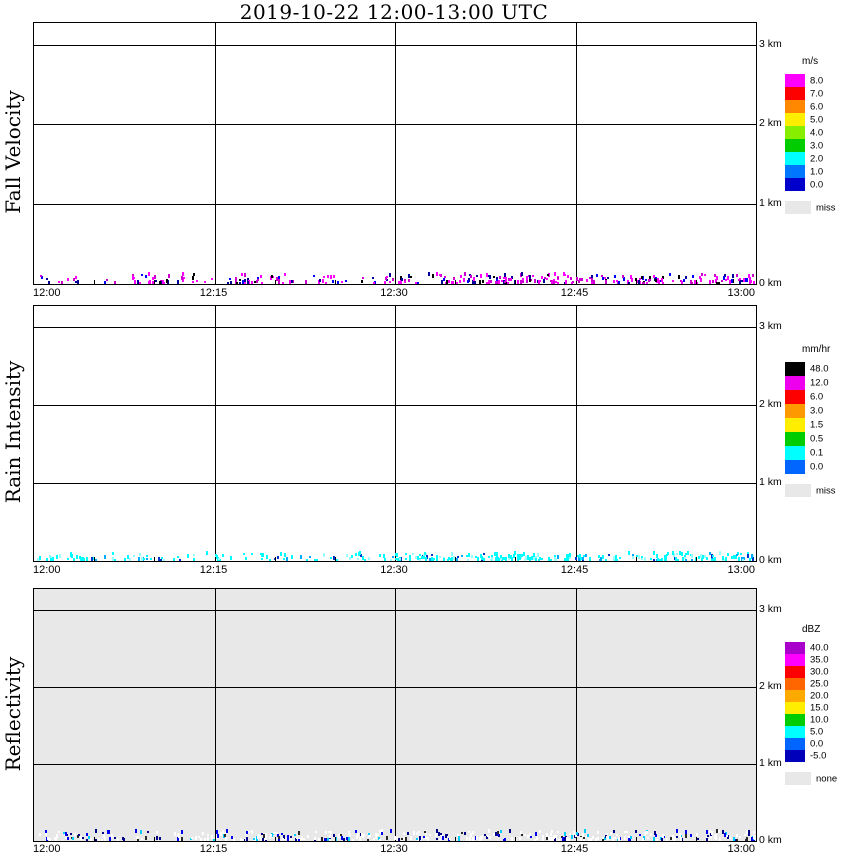  I want to click on colorbar-missing-label: miss, so click(826, 490).